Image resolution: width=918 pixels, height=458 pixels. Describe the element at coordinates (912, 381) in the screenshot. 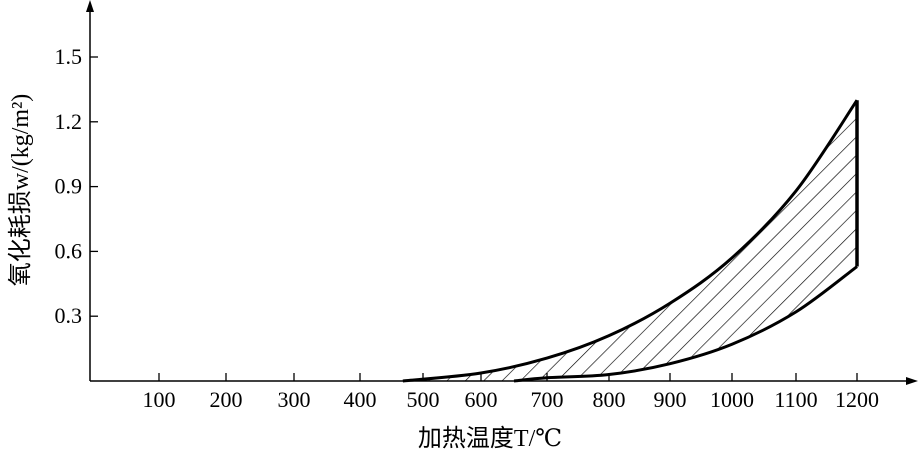

I see `x-axis-arrow` at that location.